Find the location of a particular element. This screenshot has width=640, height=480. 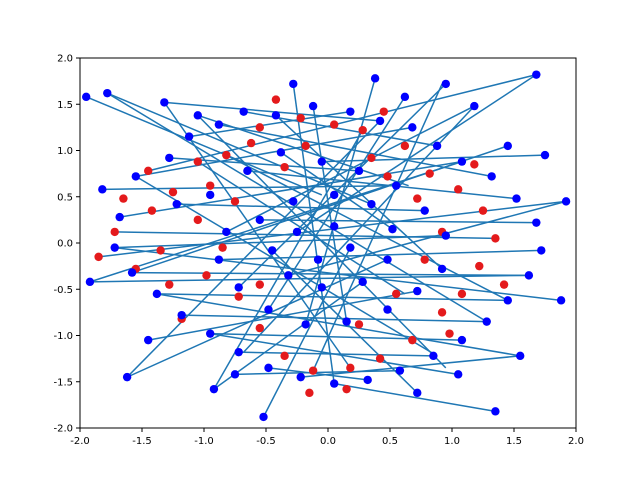

x-tick-label: -0.5 is located at coordinates (266, 441).